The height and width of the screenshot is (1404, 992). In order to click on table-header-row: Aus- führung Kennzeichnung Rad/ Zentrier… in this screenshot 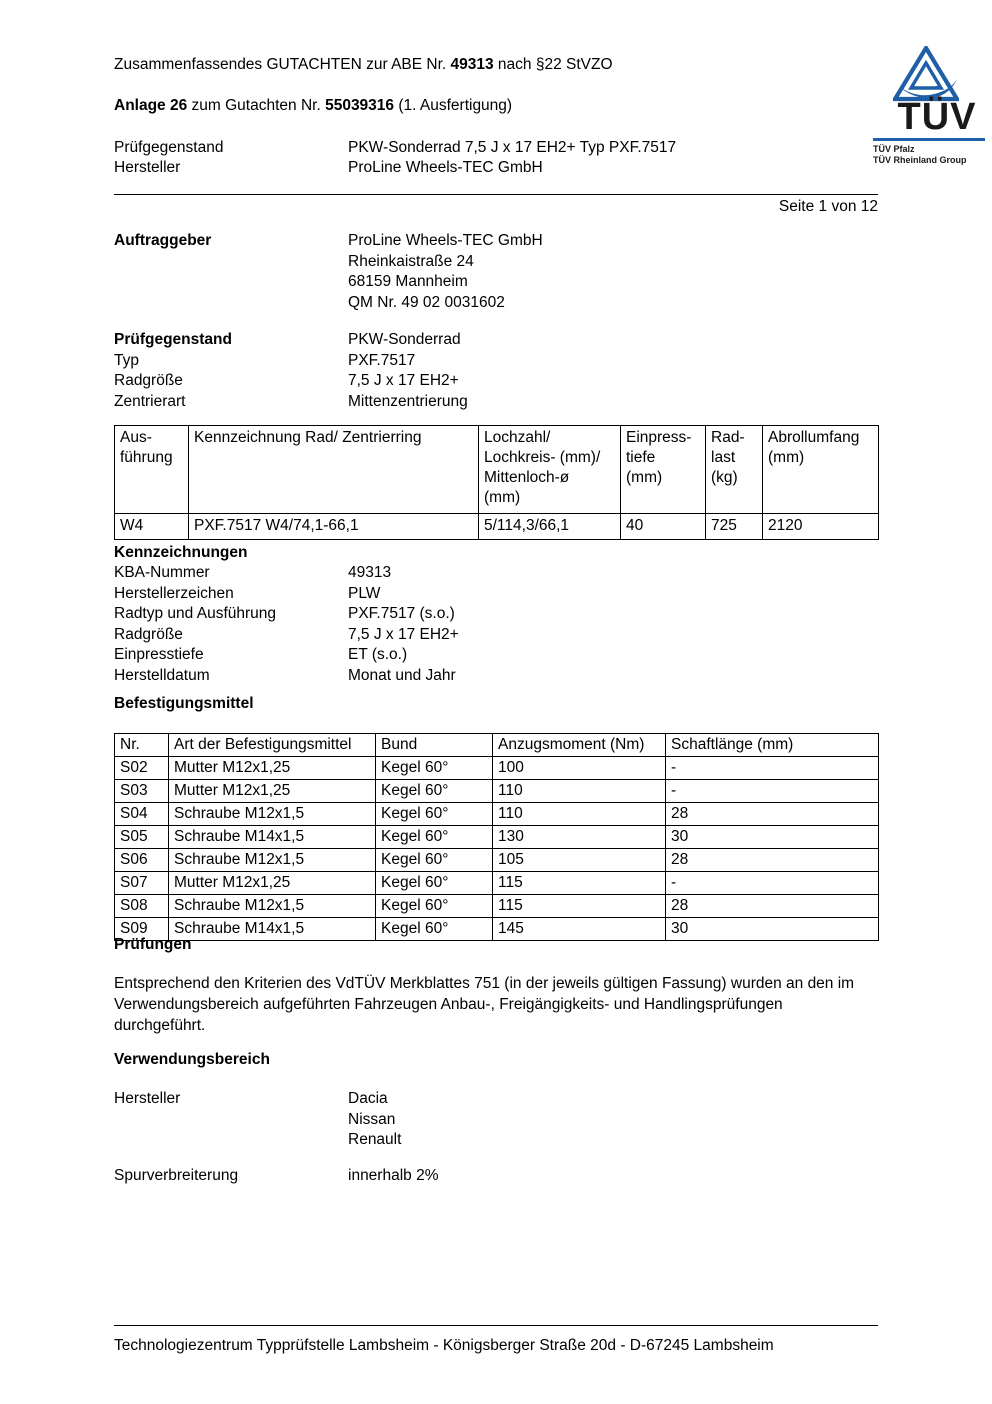, I will do `click(496, 469)`.